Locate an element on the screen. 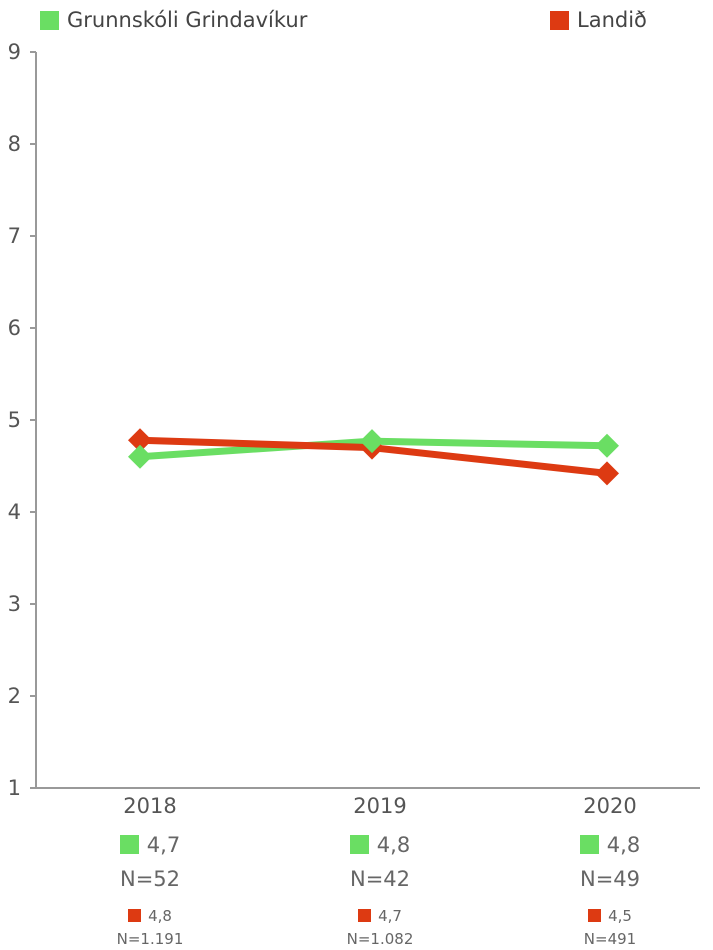 This screenshot has width=713, height=950. y-tick-label: 2 is located at coordinates (14, 696).